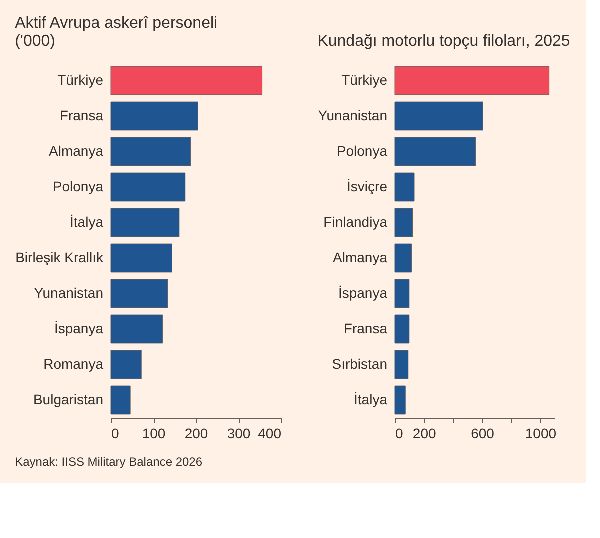  What do you see at coordinates (60, 257) in the screenshot?
I see `y-tick-label: Birleşik Krallık` at bounding box center [60, 257].